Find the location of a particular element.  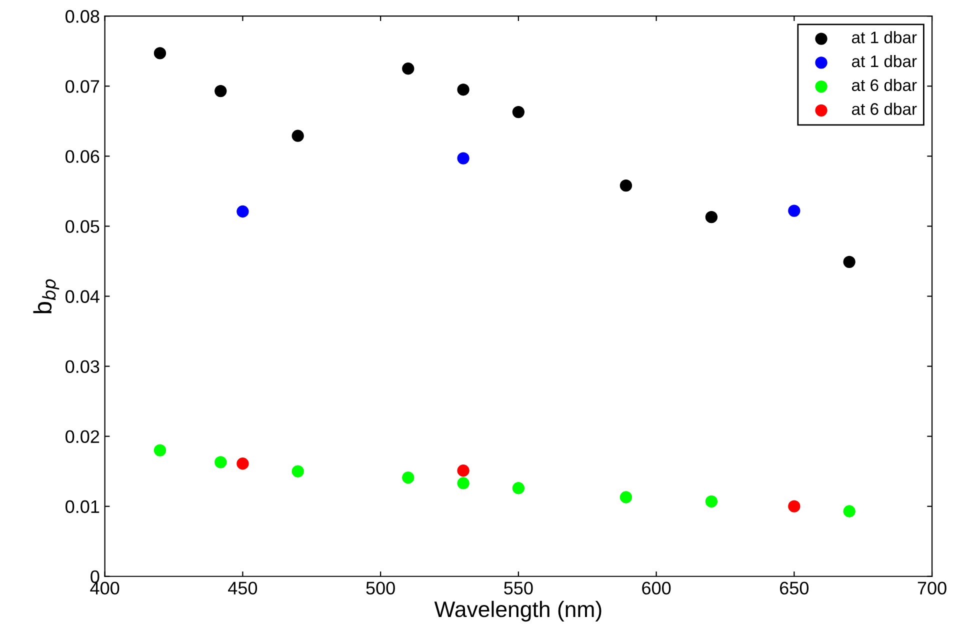

x-tick-label: 400 is located at coordinates (105, 588).